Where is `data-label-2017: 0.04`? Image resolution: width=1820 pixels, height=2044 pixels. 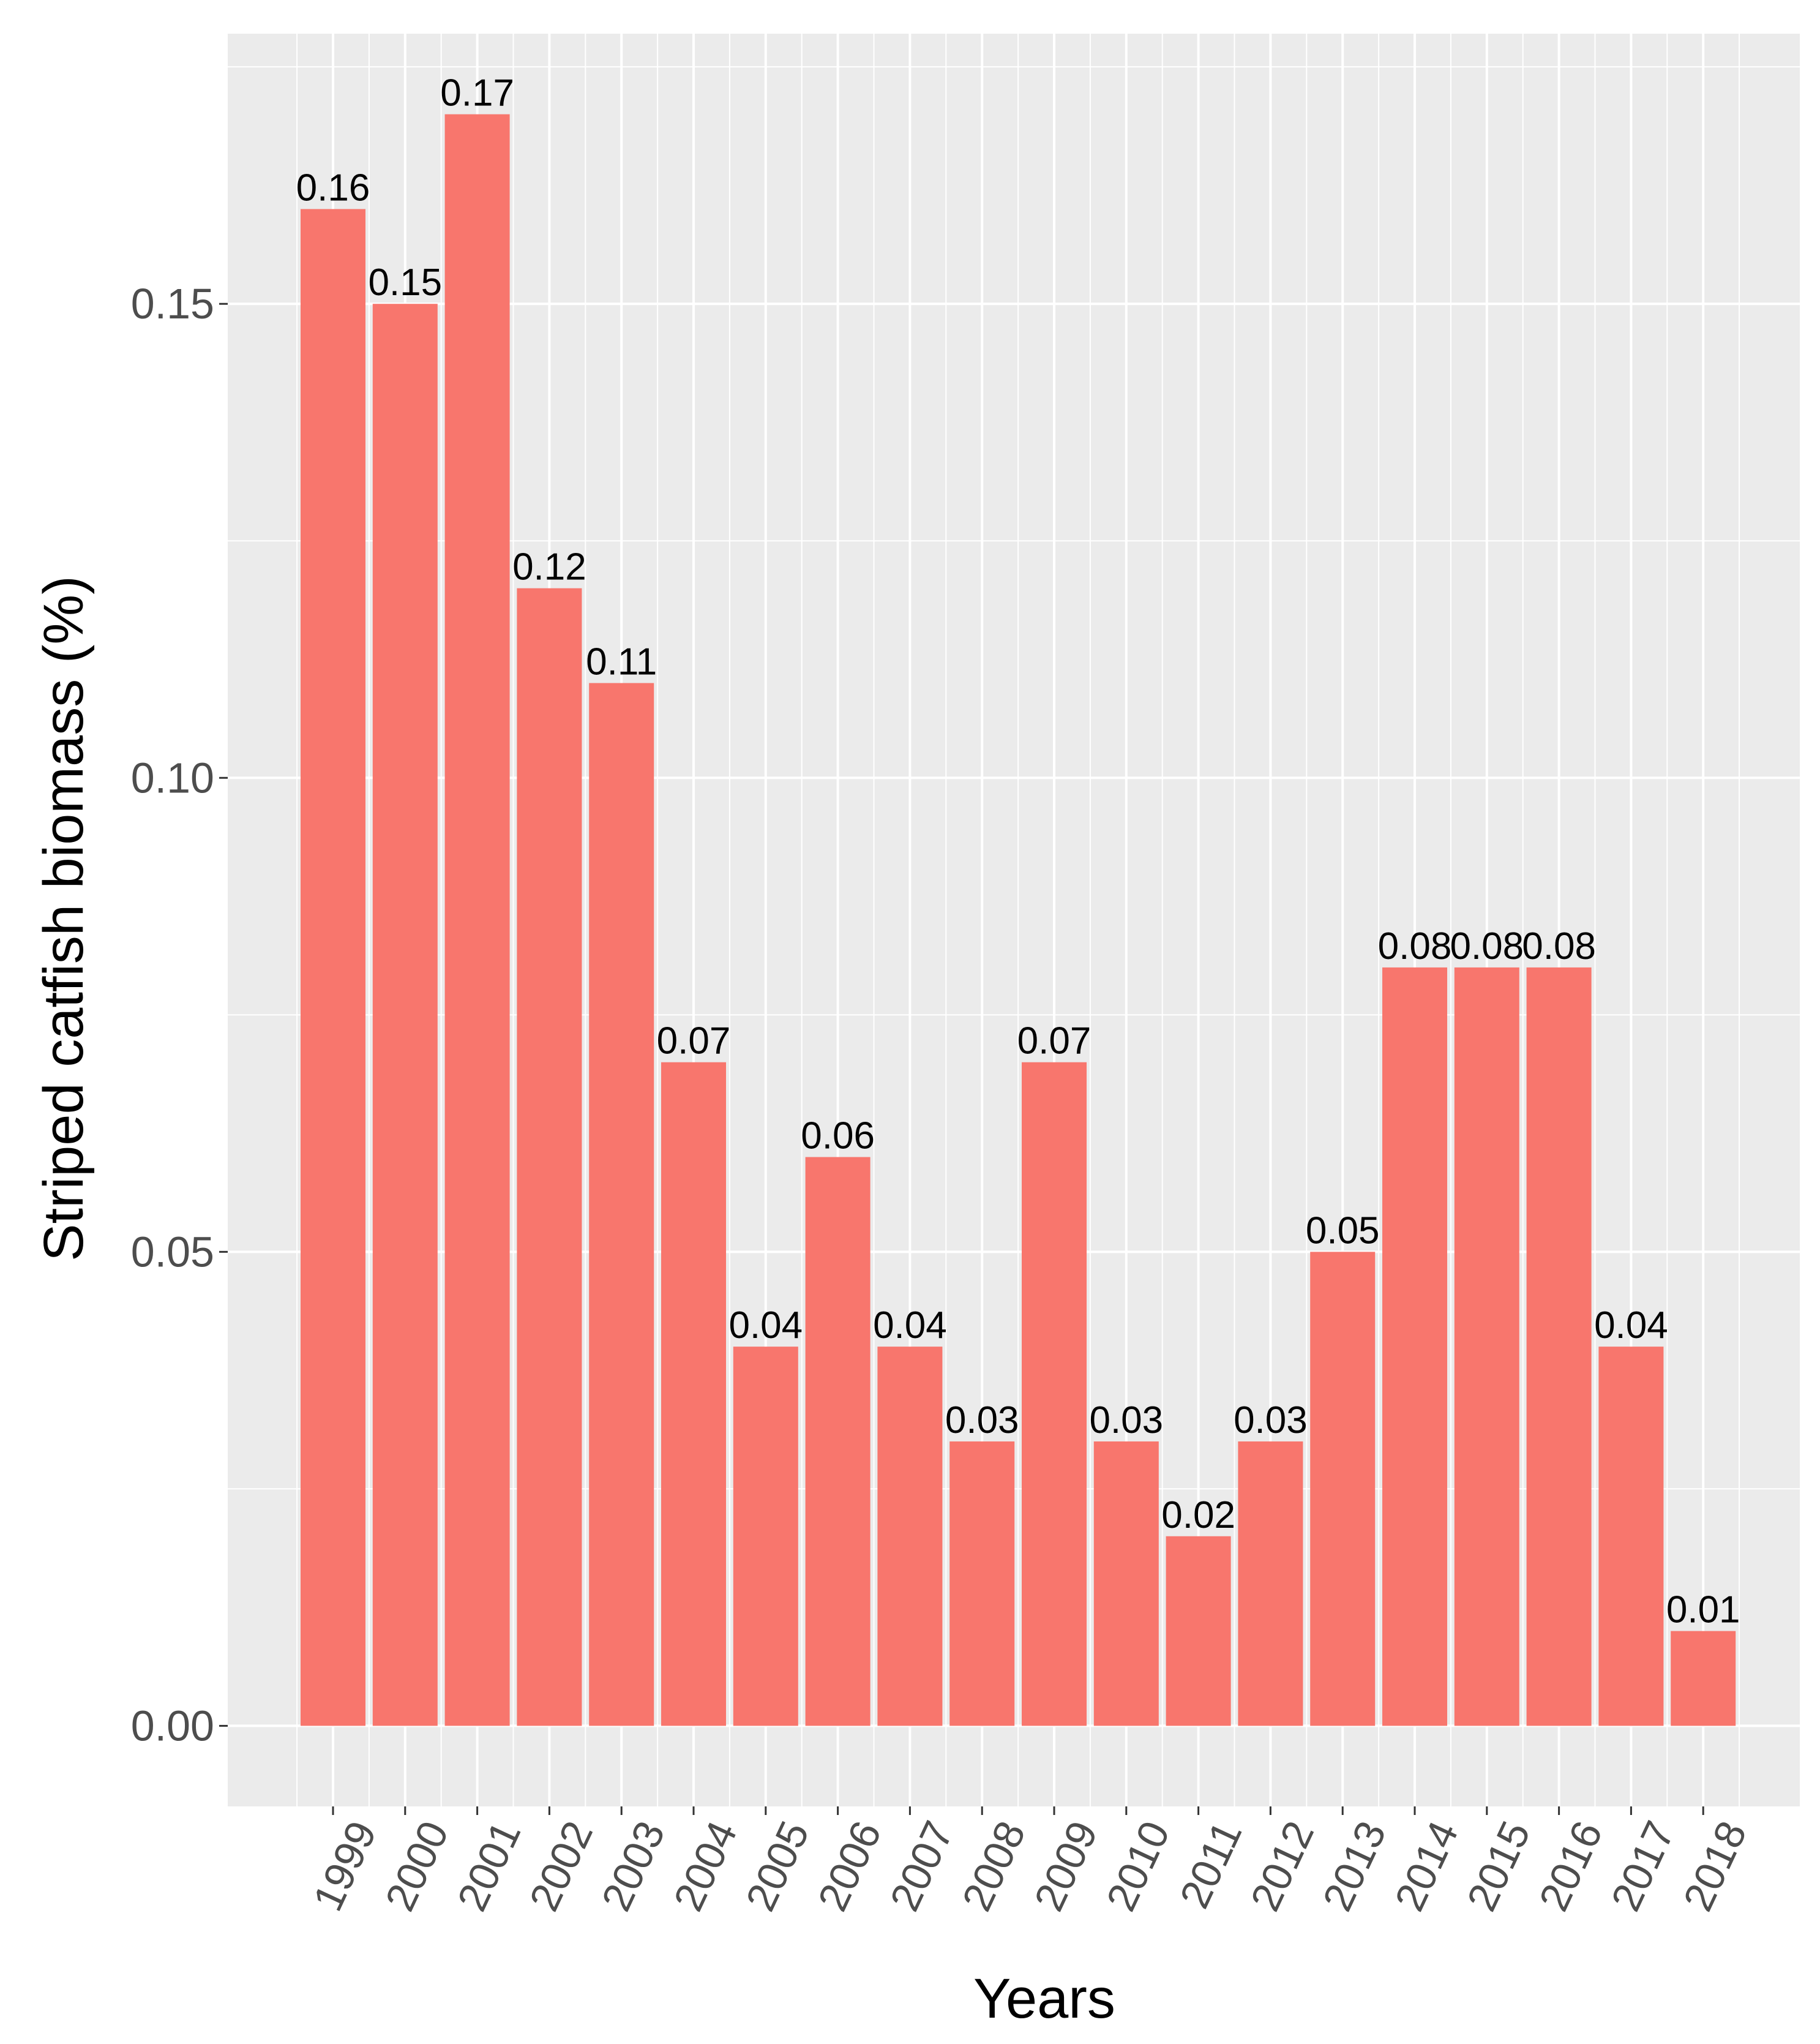
data-label-2017: 0.04 is located at coordinates (1631, 1325).